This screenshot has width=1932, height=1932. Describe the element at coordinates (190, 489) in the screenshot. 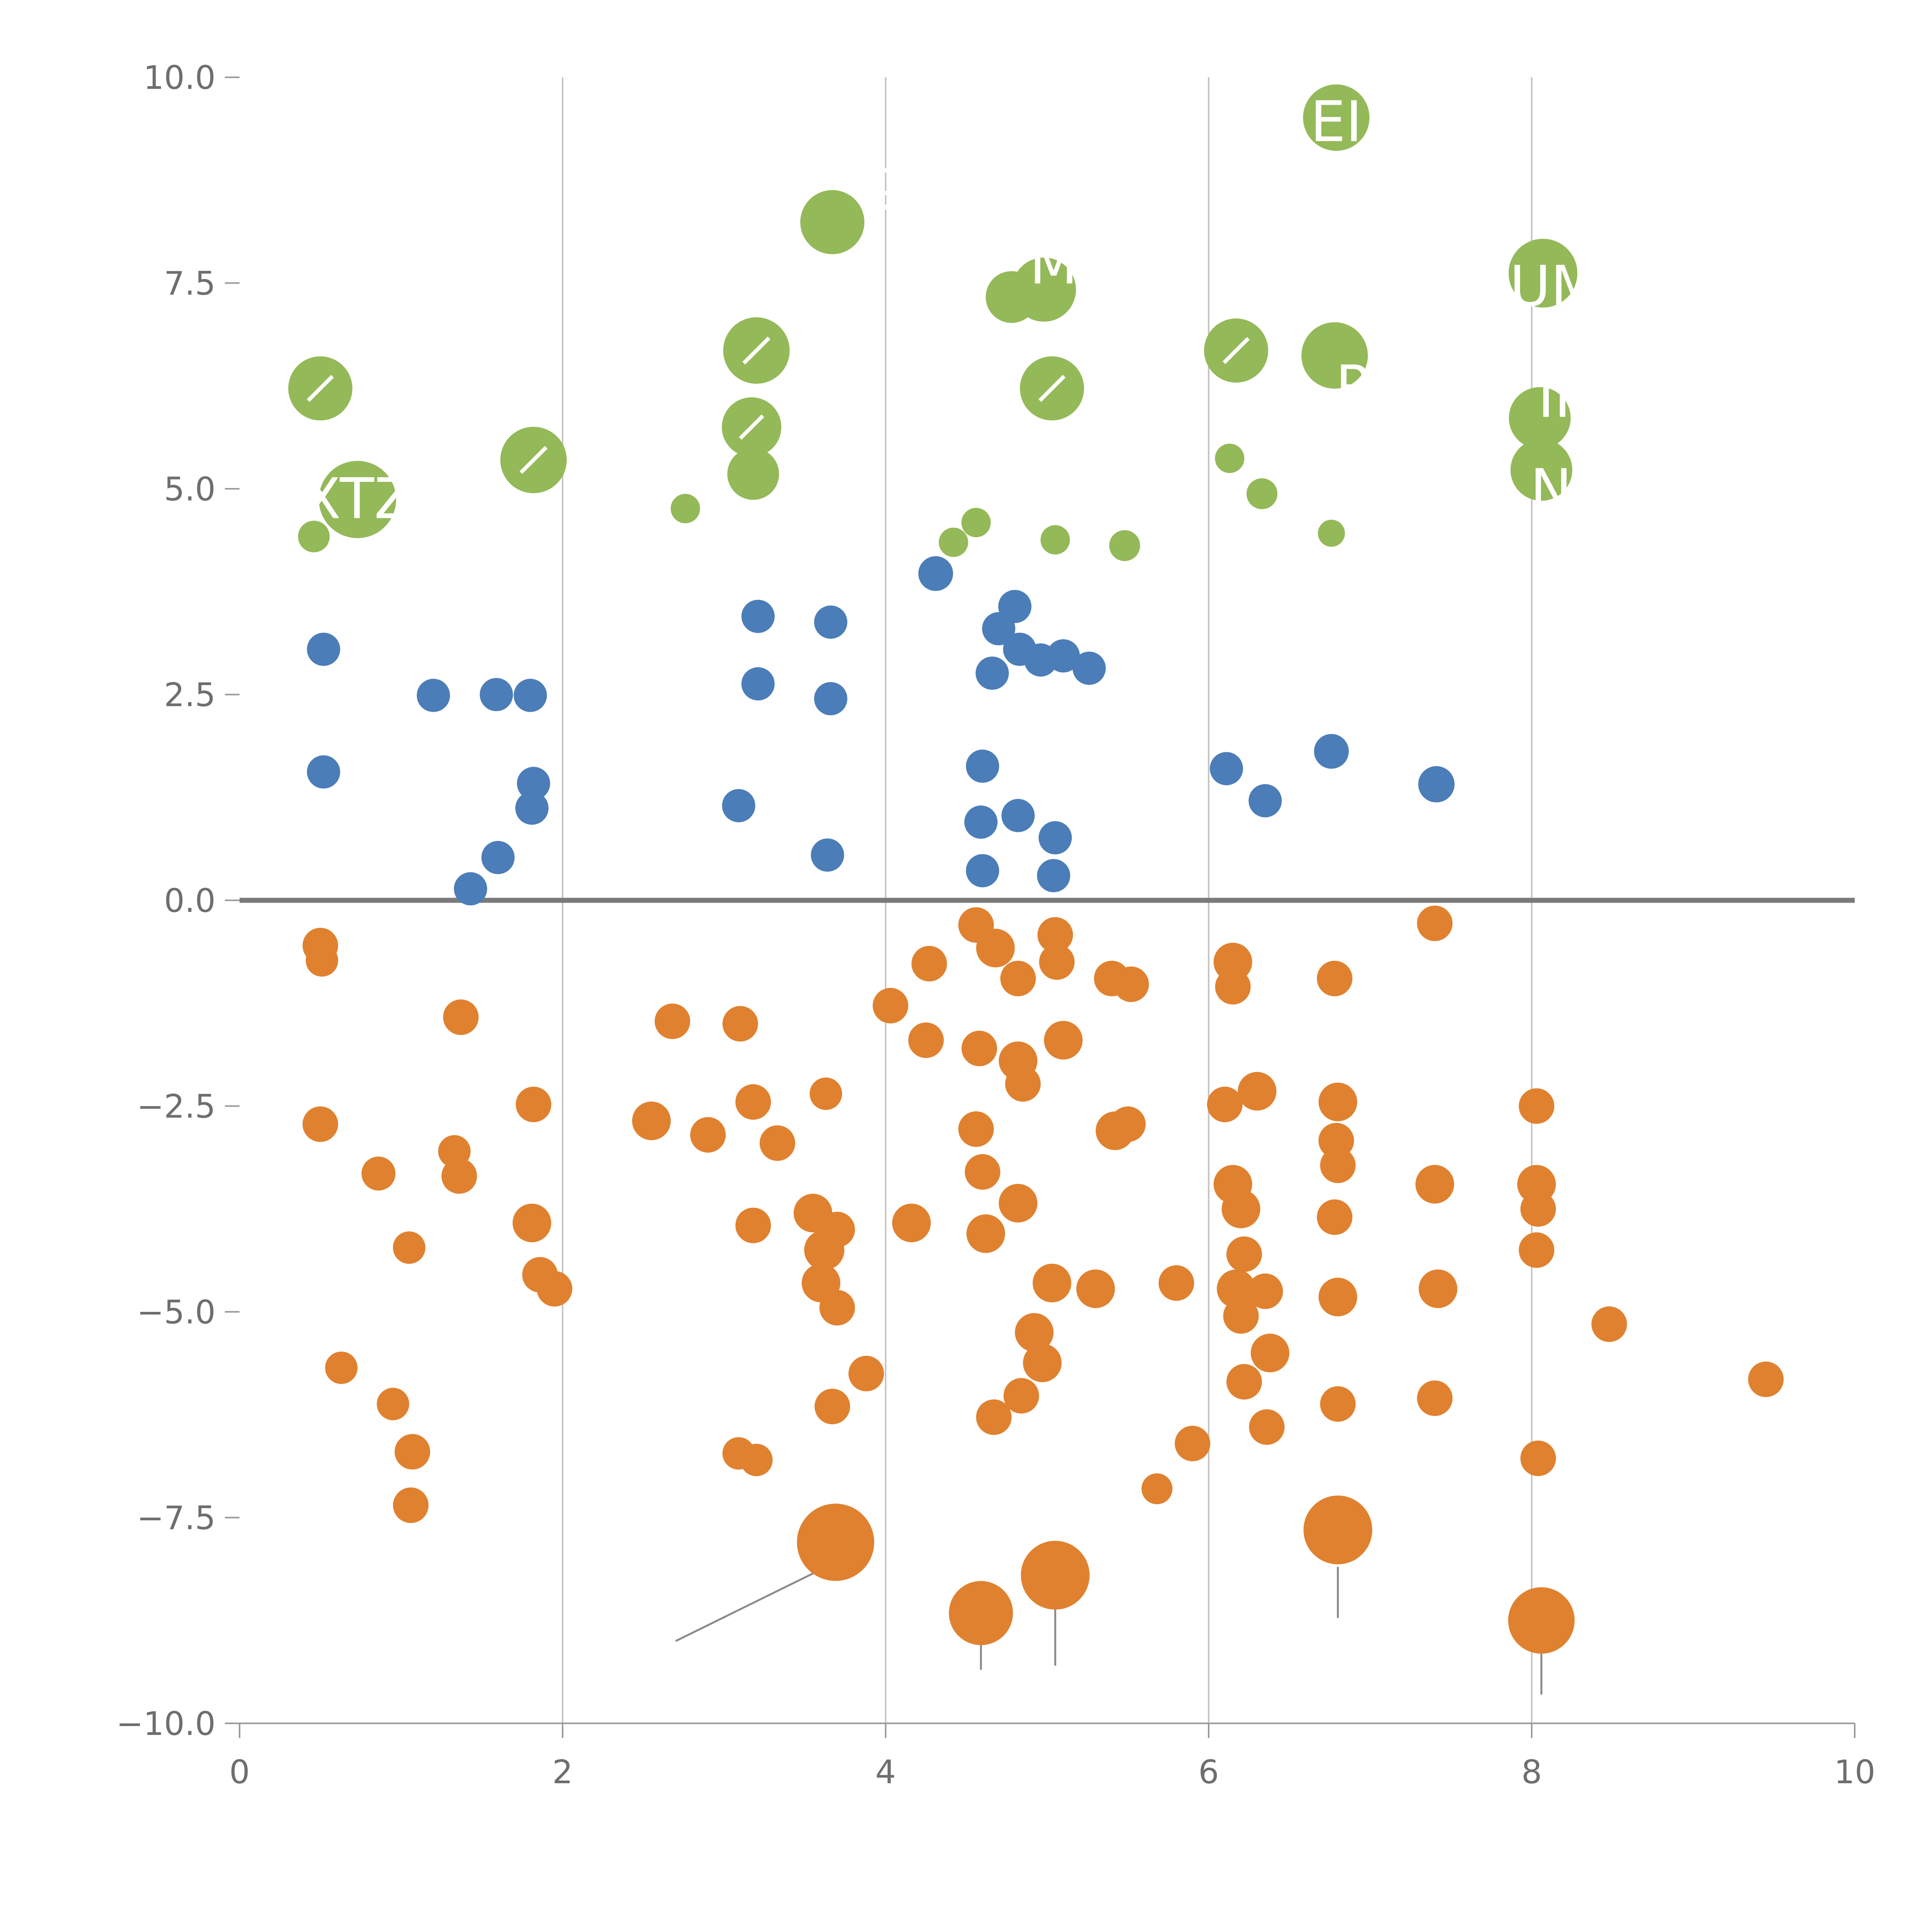

I see `y-tick-label: 5.0` at that location.